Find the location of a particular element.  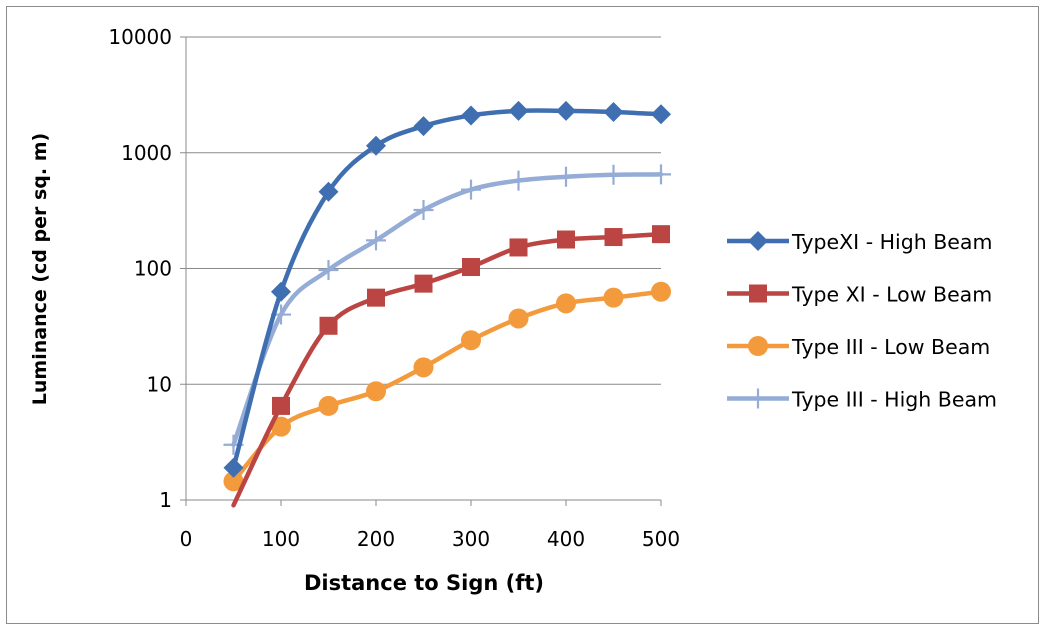

legend-item: TypeXI - High Beam is located at coordinates (859, 242).